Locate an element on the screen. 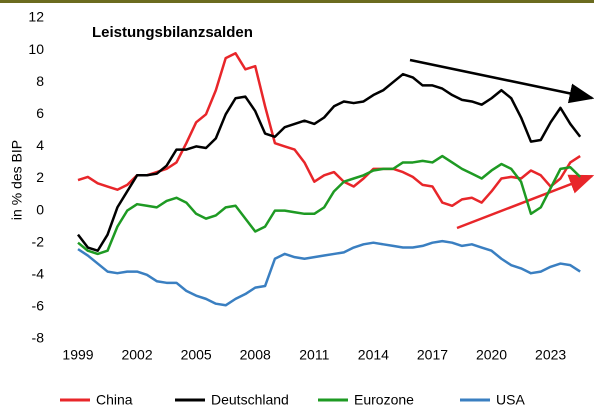 This screenshot has height=412, width=594. y-tick-label: 2 is located at coordinates (40, 177).